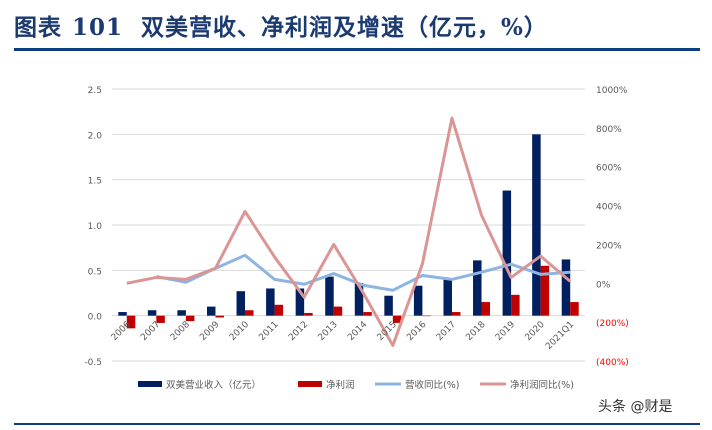 This screenshot has width=712, height=430. I want to click on watermark: 头条 @财是, so click(635, 407).